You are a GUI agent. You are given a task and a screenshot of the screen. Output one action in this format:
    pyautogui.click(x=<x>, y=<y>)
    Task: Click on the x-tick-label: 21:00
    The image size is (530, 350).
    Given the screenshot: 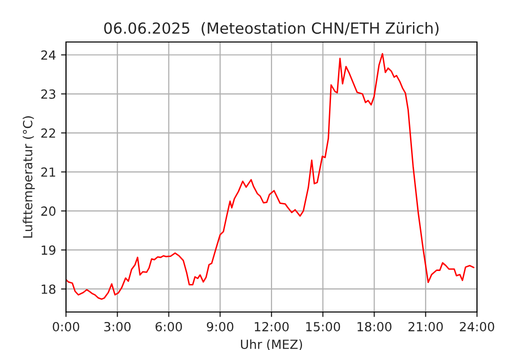 What is the action you would take?
    pyautogui.click(x=425, y=327)
    